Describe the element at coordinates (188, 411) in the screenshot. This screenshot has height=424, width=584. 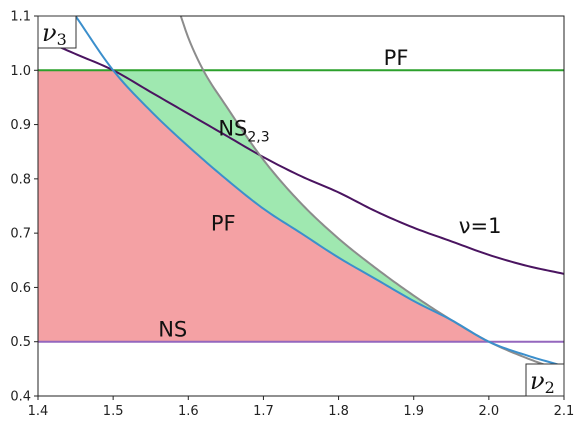
I see `x-tick-label: 1.6` at that location.